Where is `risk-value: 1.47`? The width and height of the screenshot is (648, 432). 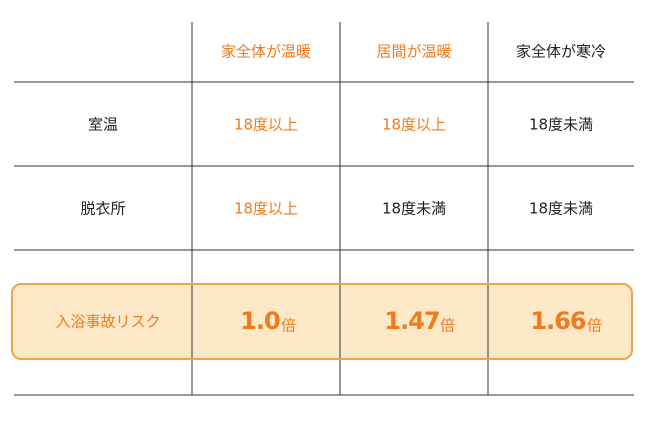 risk-value: 1.47 is located at coordinates (411, 321).